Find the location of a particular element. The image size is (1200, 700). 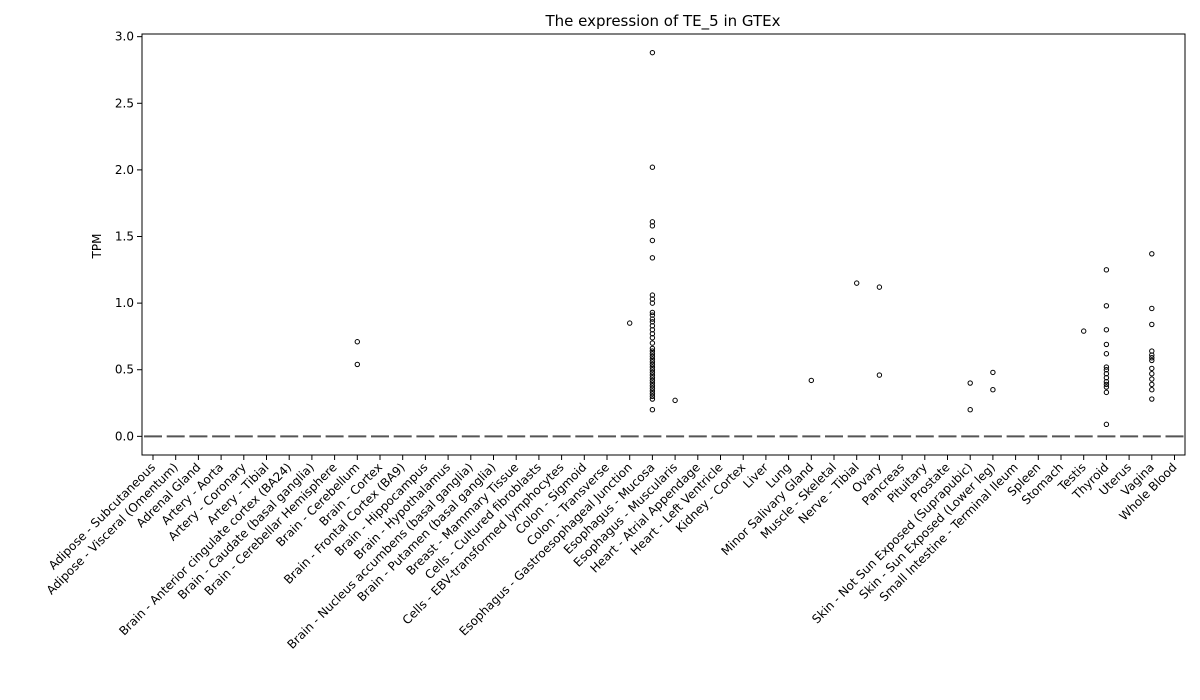

y-axis: 0.0 0.5 1.0 1.5 2.0 2.5 3.0 is located at coordinates (128, 236).